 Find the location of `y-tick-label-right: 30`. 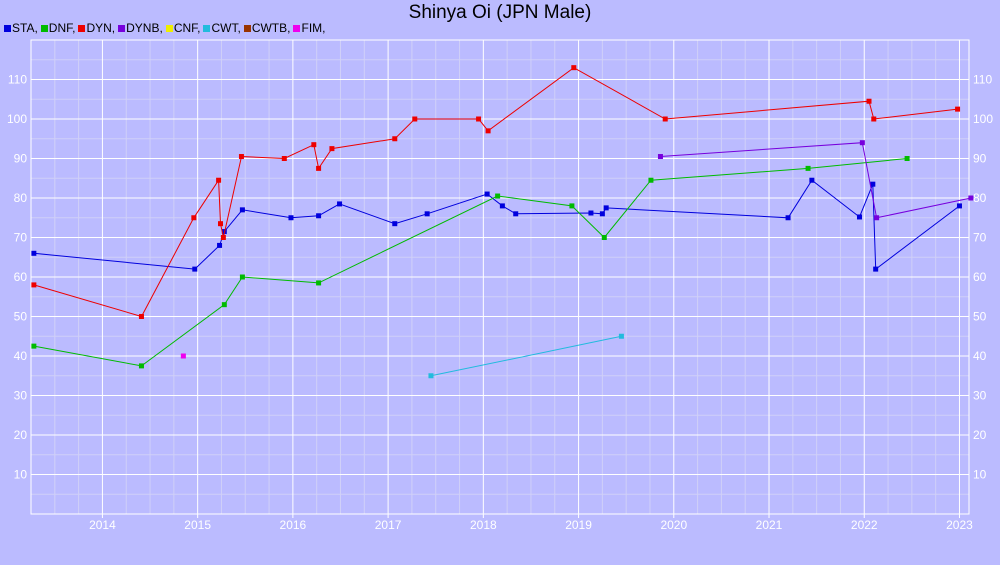

y-tick-label-right: 30 is located at coordinates (980, 396).